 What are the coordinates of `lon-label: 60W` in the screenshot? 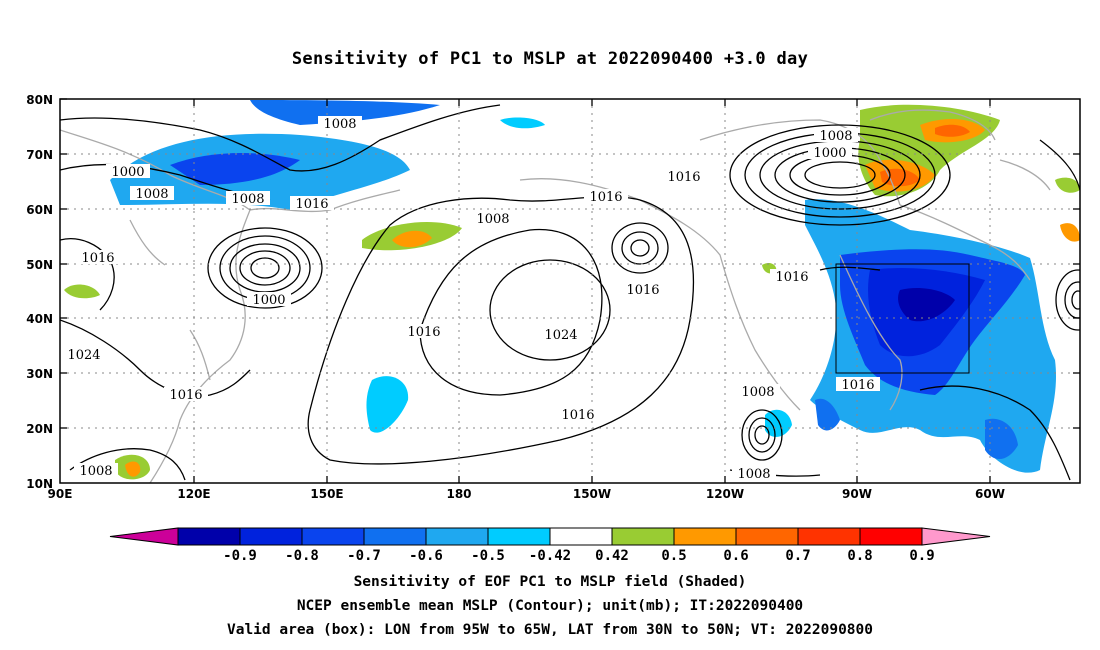 It's located at (990, 494).